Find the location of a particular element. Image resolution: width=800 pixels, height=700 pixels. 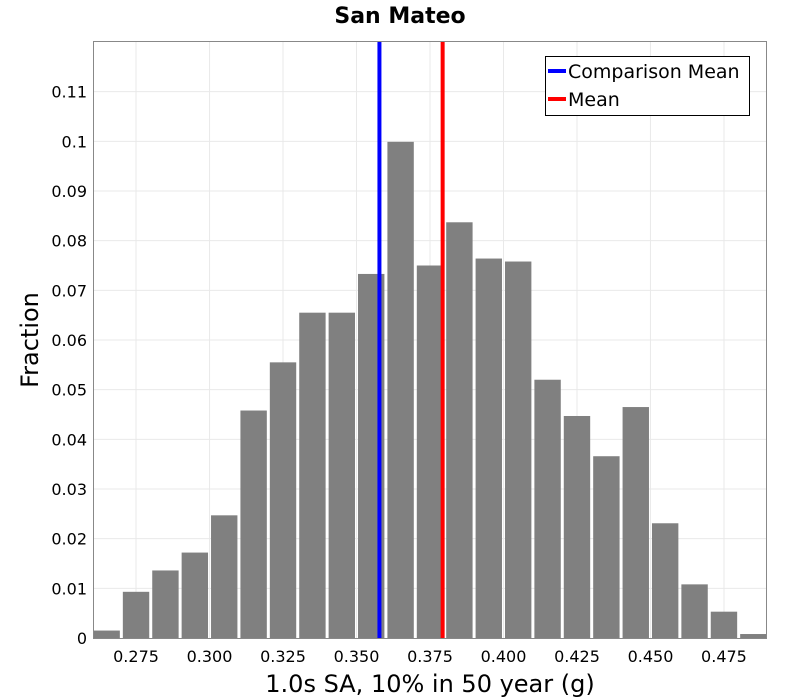

y-tick-label: 0.1 is located at coordinates (74, 141).